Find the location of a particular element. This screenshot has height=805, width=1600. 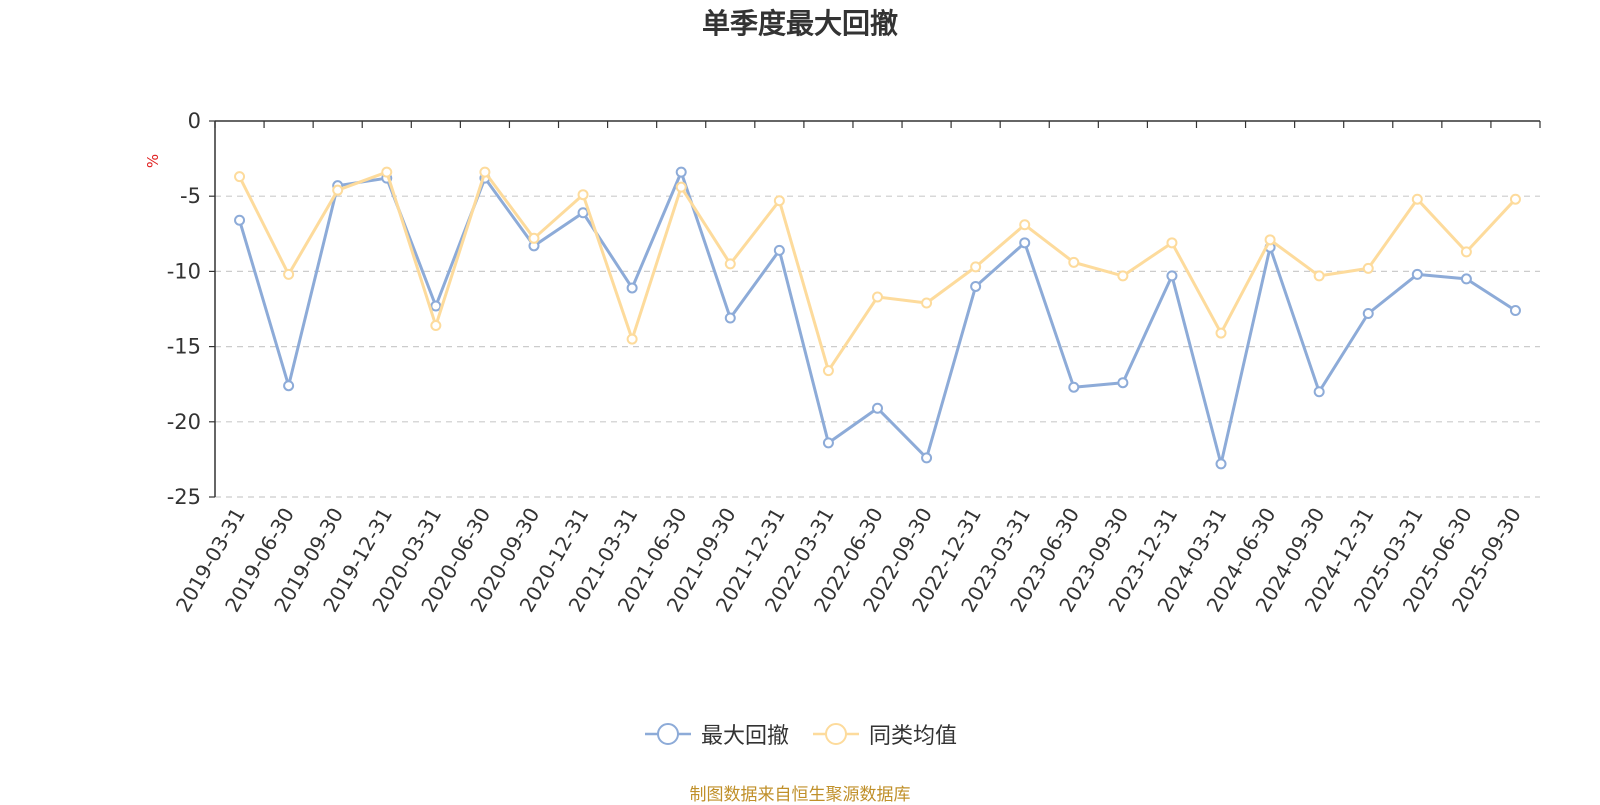

y-tick-label: -10 is located at coordinates (184, 271).